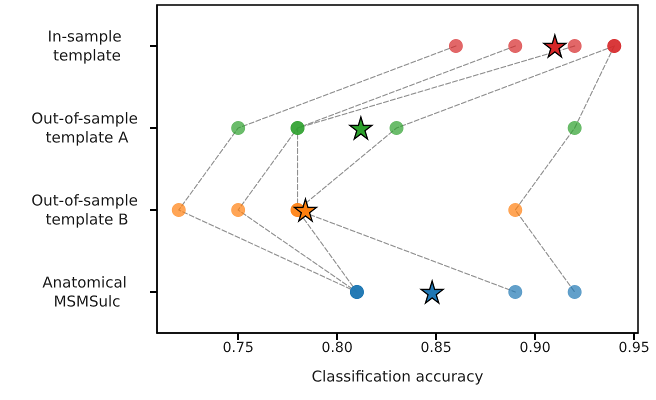 The width and height of the screenshot is (656, 400). I want to click on y-tick-label: Anatomical MSMSulc, so click(87, 292).